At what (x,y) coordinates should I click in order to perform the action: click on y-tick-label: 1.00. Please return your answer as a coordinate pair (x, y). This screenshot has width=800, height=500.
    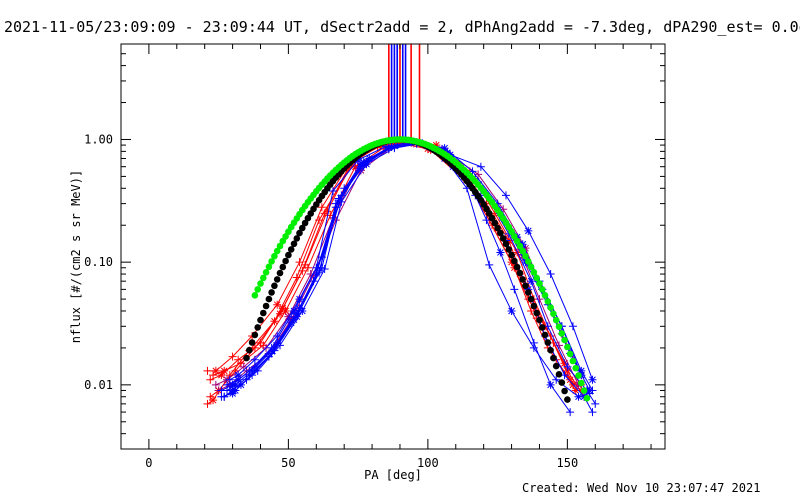
    Looking at the image, I should click on (98, 139).